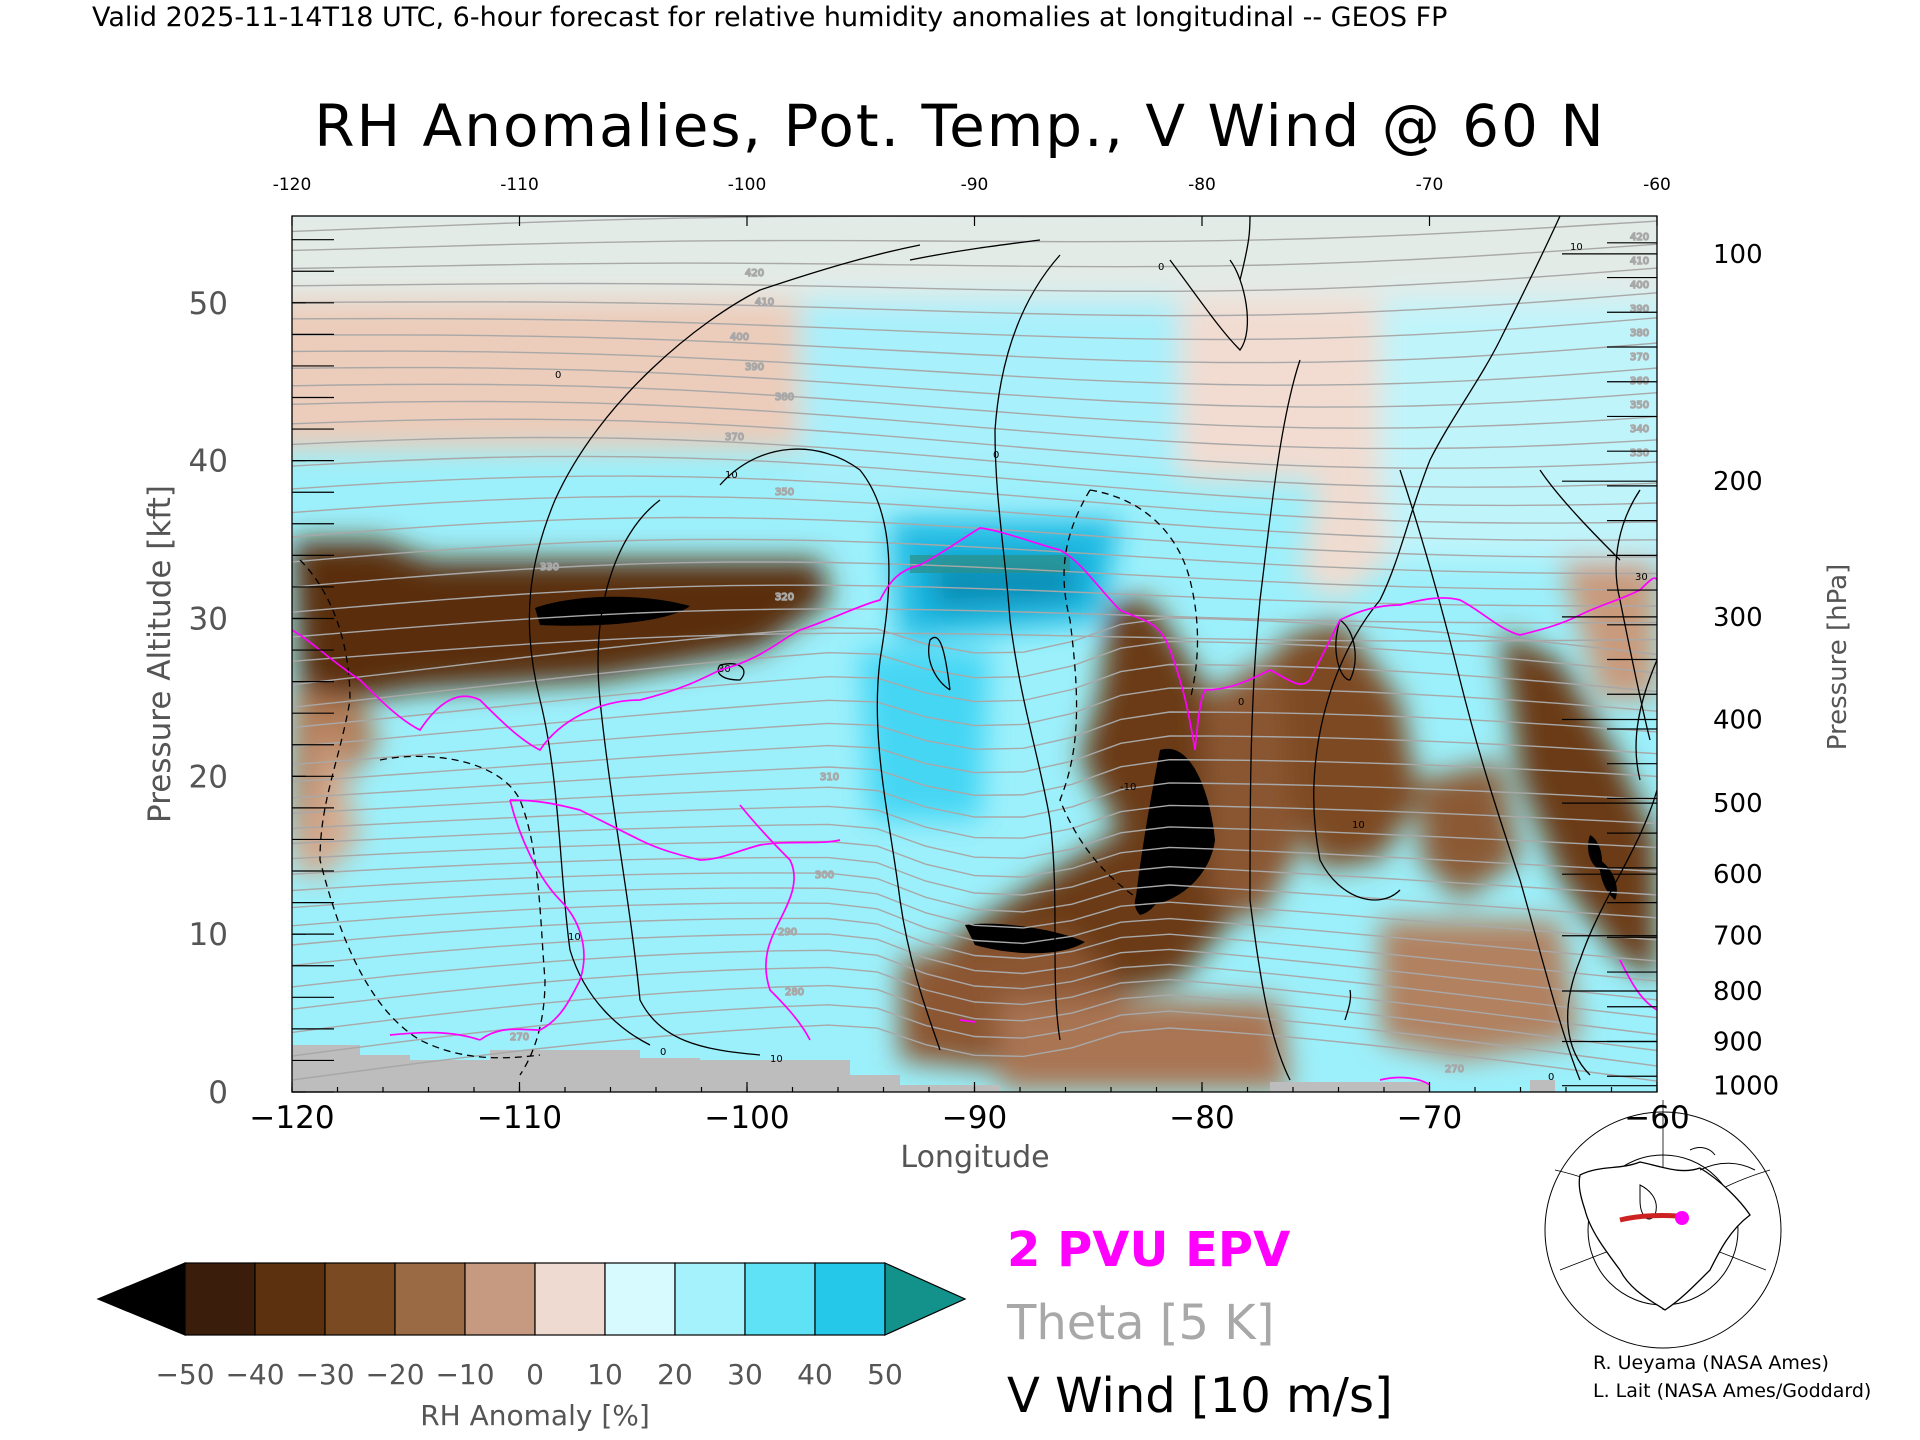  What do you see at coordinates (829, 777) in the screenshot?
I see `theta-contour-label: 310` at bounding box center [829, 777].